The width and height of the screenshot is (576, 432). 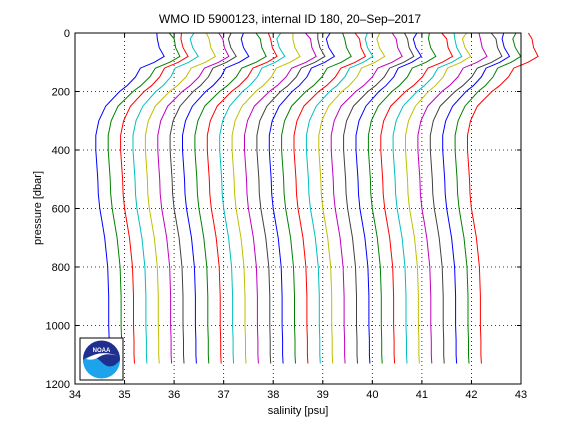 What do you see at coordinates (422, 395) in the screenshot?
I see `x-tick-label: 41` at bounding box center [422, 395].